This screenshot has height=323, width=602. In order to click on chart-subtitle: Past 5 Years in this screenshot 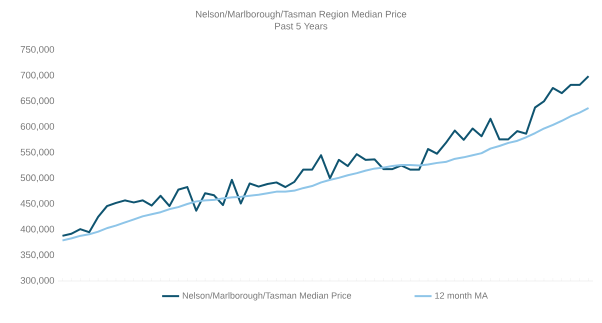, I will do `click(301, 26)`.